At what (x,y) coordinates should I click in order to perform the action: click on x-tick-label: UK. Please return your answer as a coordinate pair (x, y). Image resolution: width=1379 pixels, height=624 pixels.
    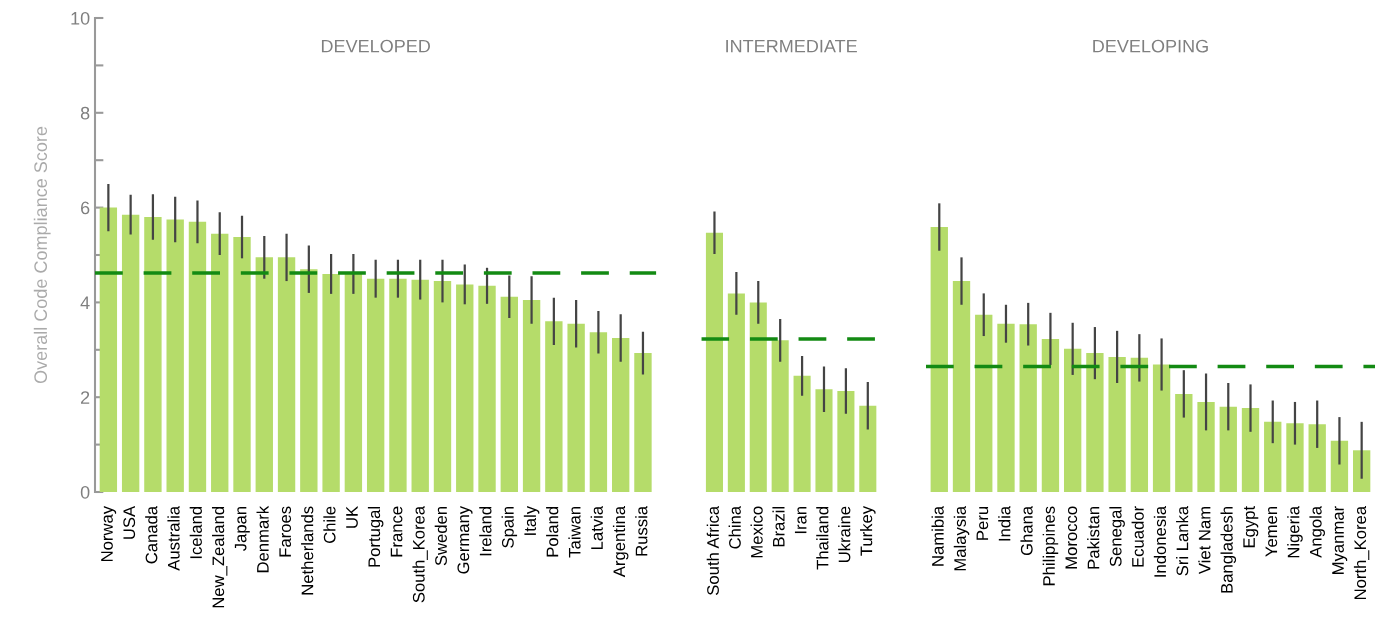
    Looking at the image, I should click on (352, 517).